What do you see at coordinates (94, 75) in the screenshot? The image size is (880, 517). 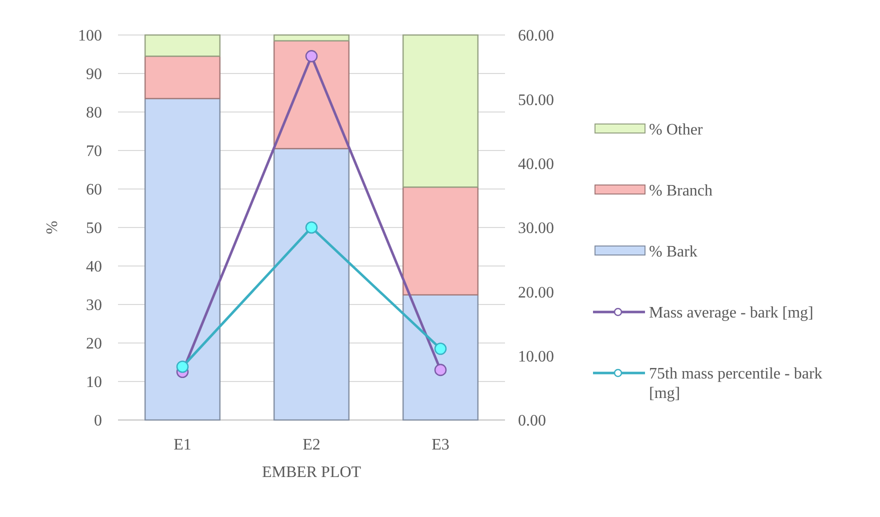 I see `y-tick-label: 90` at bounding box center [94, 75].